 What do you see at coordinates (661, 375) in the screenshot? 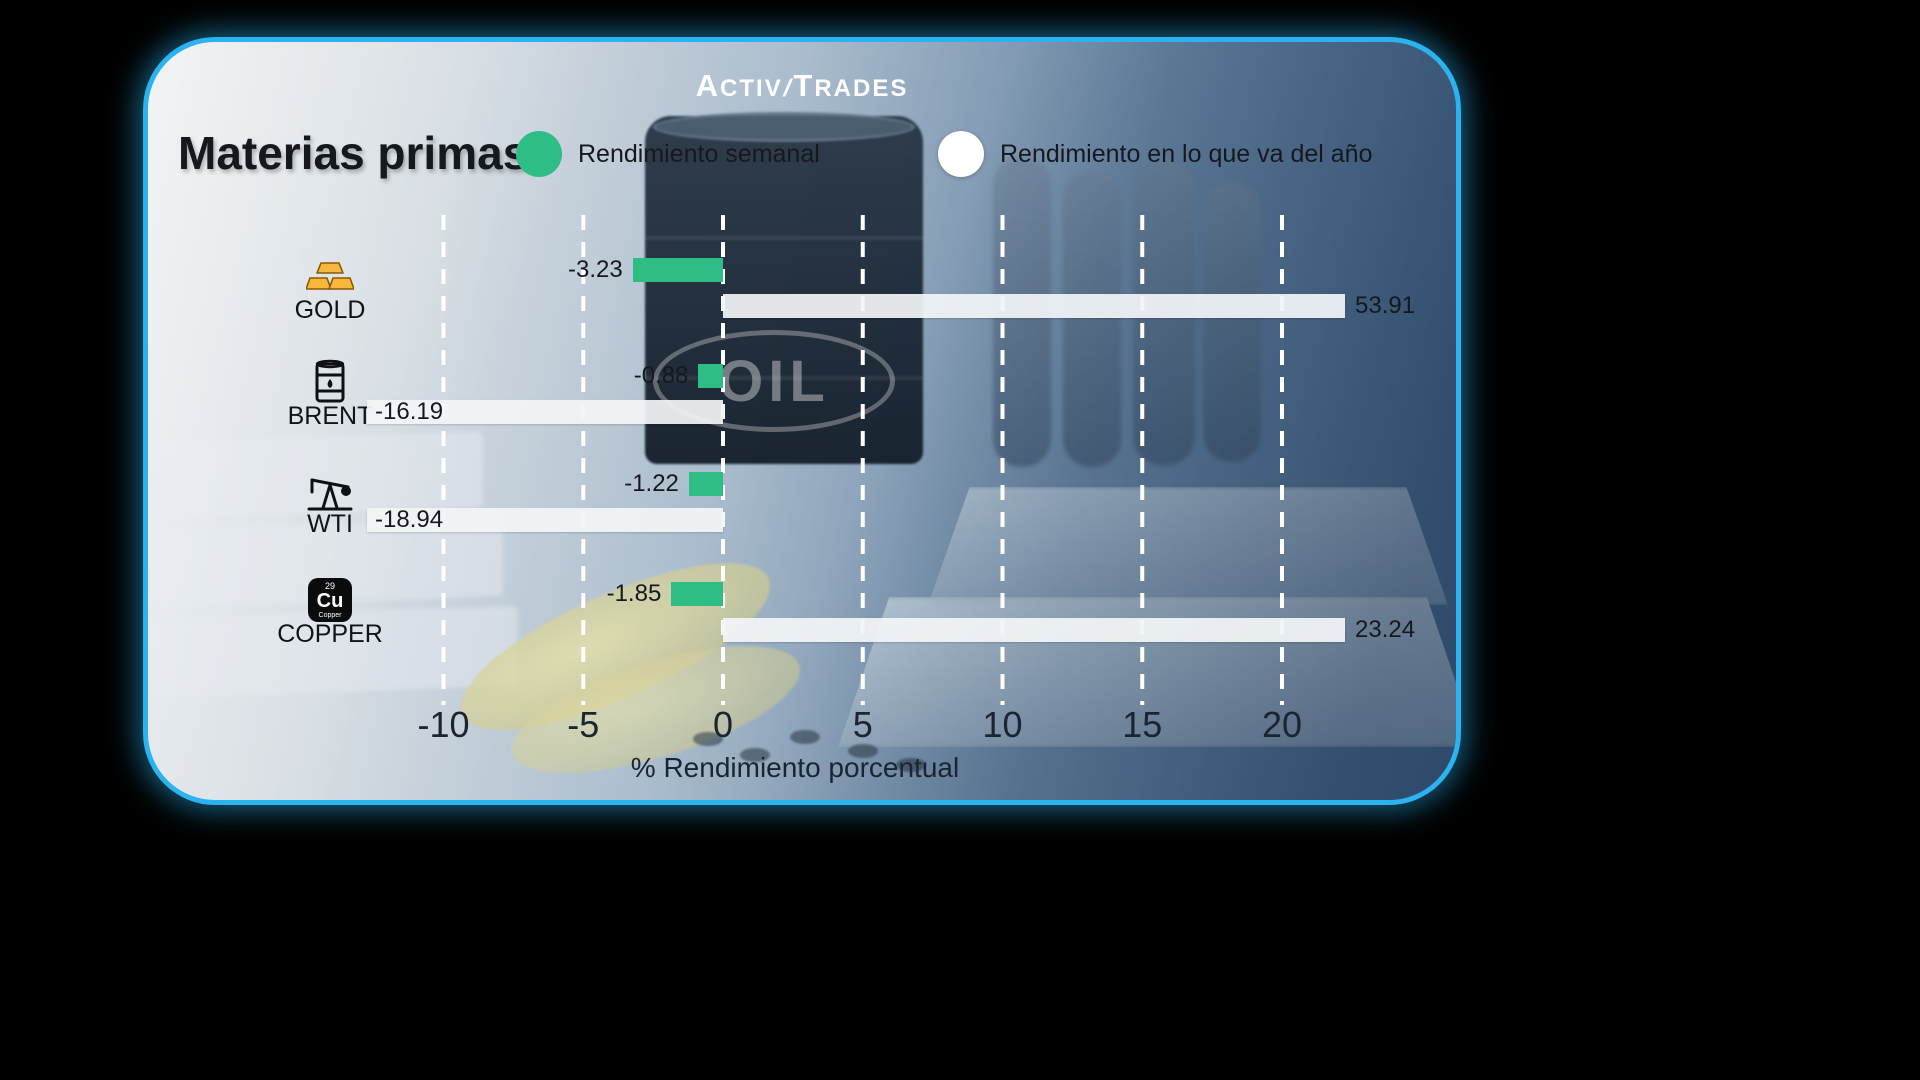
I see `weekly-value-label: -0.88` at bounding box center [661, 375].